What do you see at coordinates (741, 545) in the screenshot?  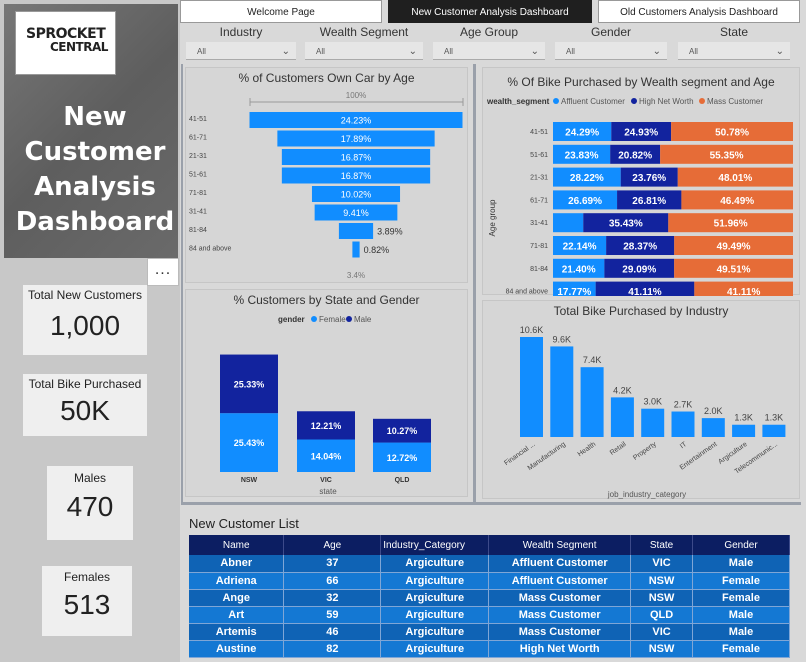 I see `column-header-gender: Gender` at bounding box center [741, 545].